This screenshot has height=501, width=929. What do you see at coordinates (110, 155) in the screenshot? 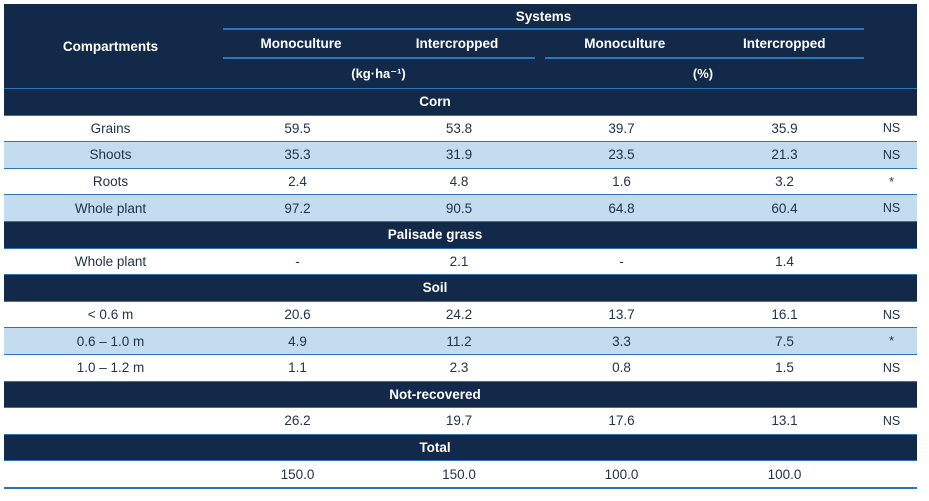
I see `row-label: Shoots` at bounding box center [110, 155].